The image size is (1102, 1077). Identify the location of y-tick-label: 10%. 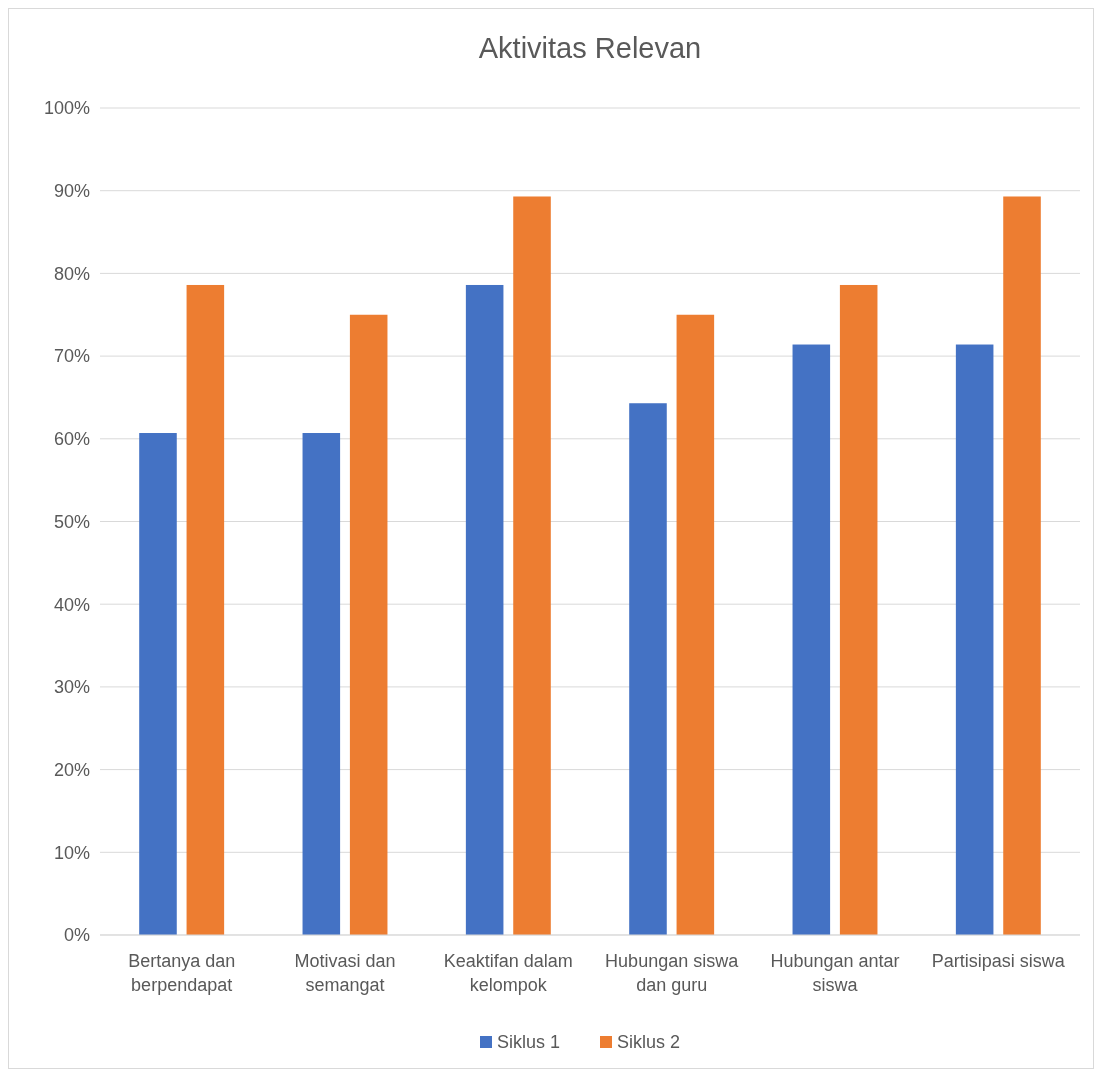
(71, 852).